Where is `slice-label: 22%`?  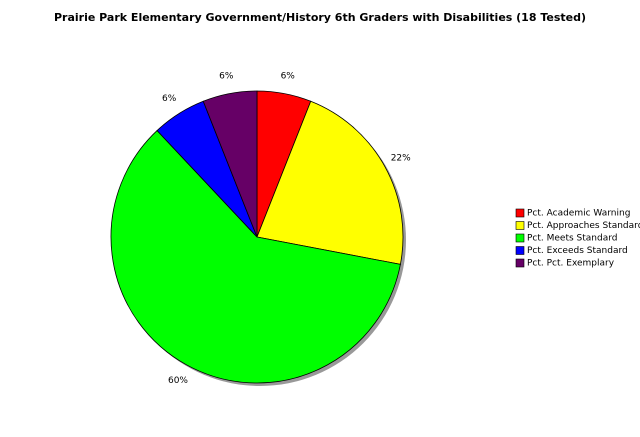
slice-label: 22% is located at coordinates (401, 158).